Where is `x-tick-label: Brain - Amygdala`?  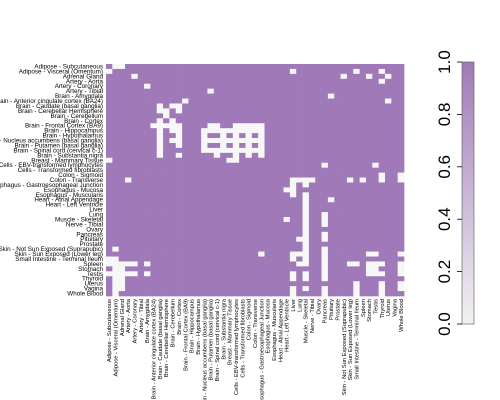 x-tick-label: Brain - Amygdala is located at coordinates (148, 320).